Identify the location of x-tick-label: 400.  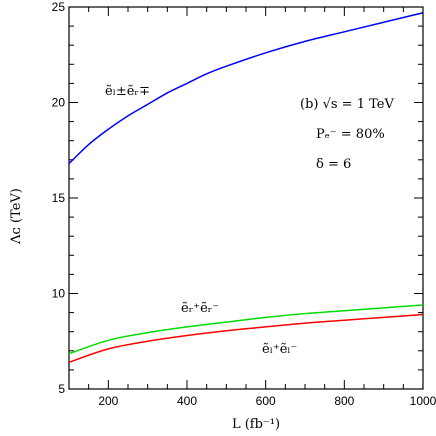
(187, 401).